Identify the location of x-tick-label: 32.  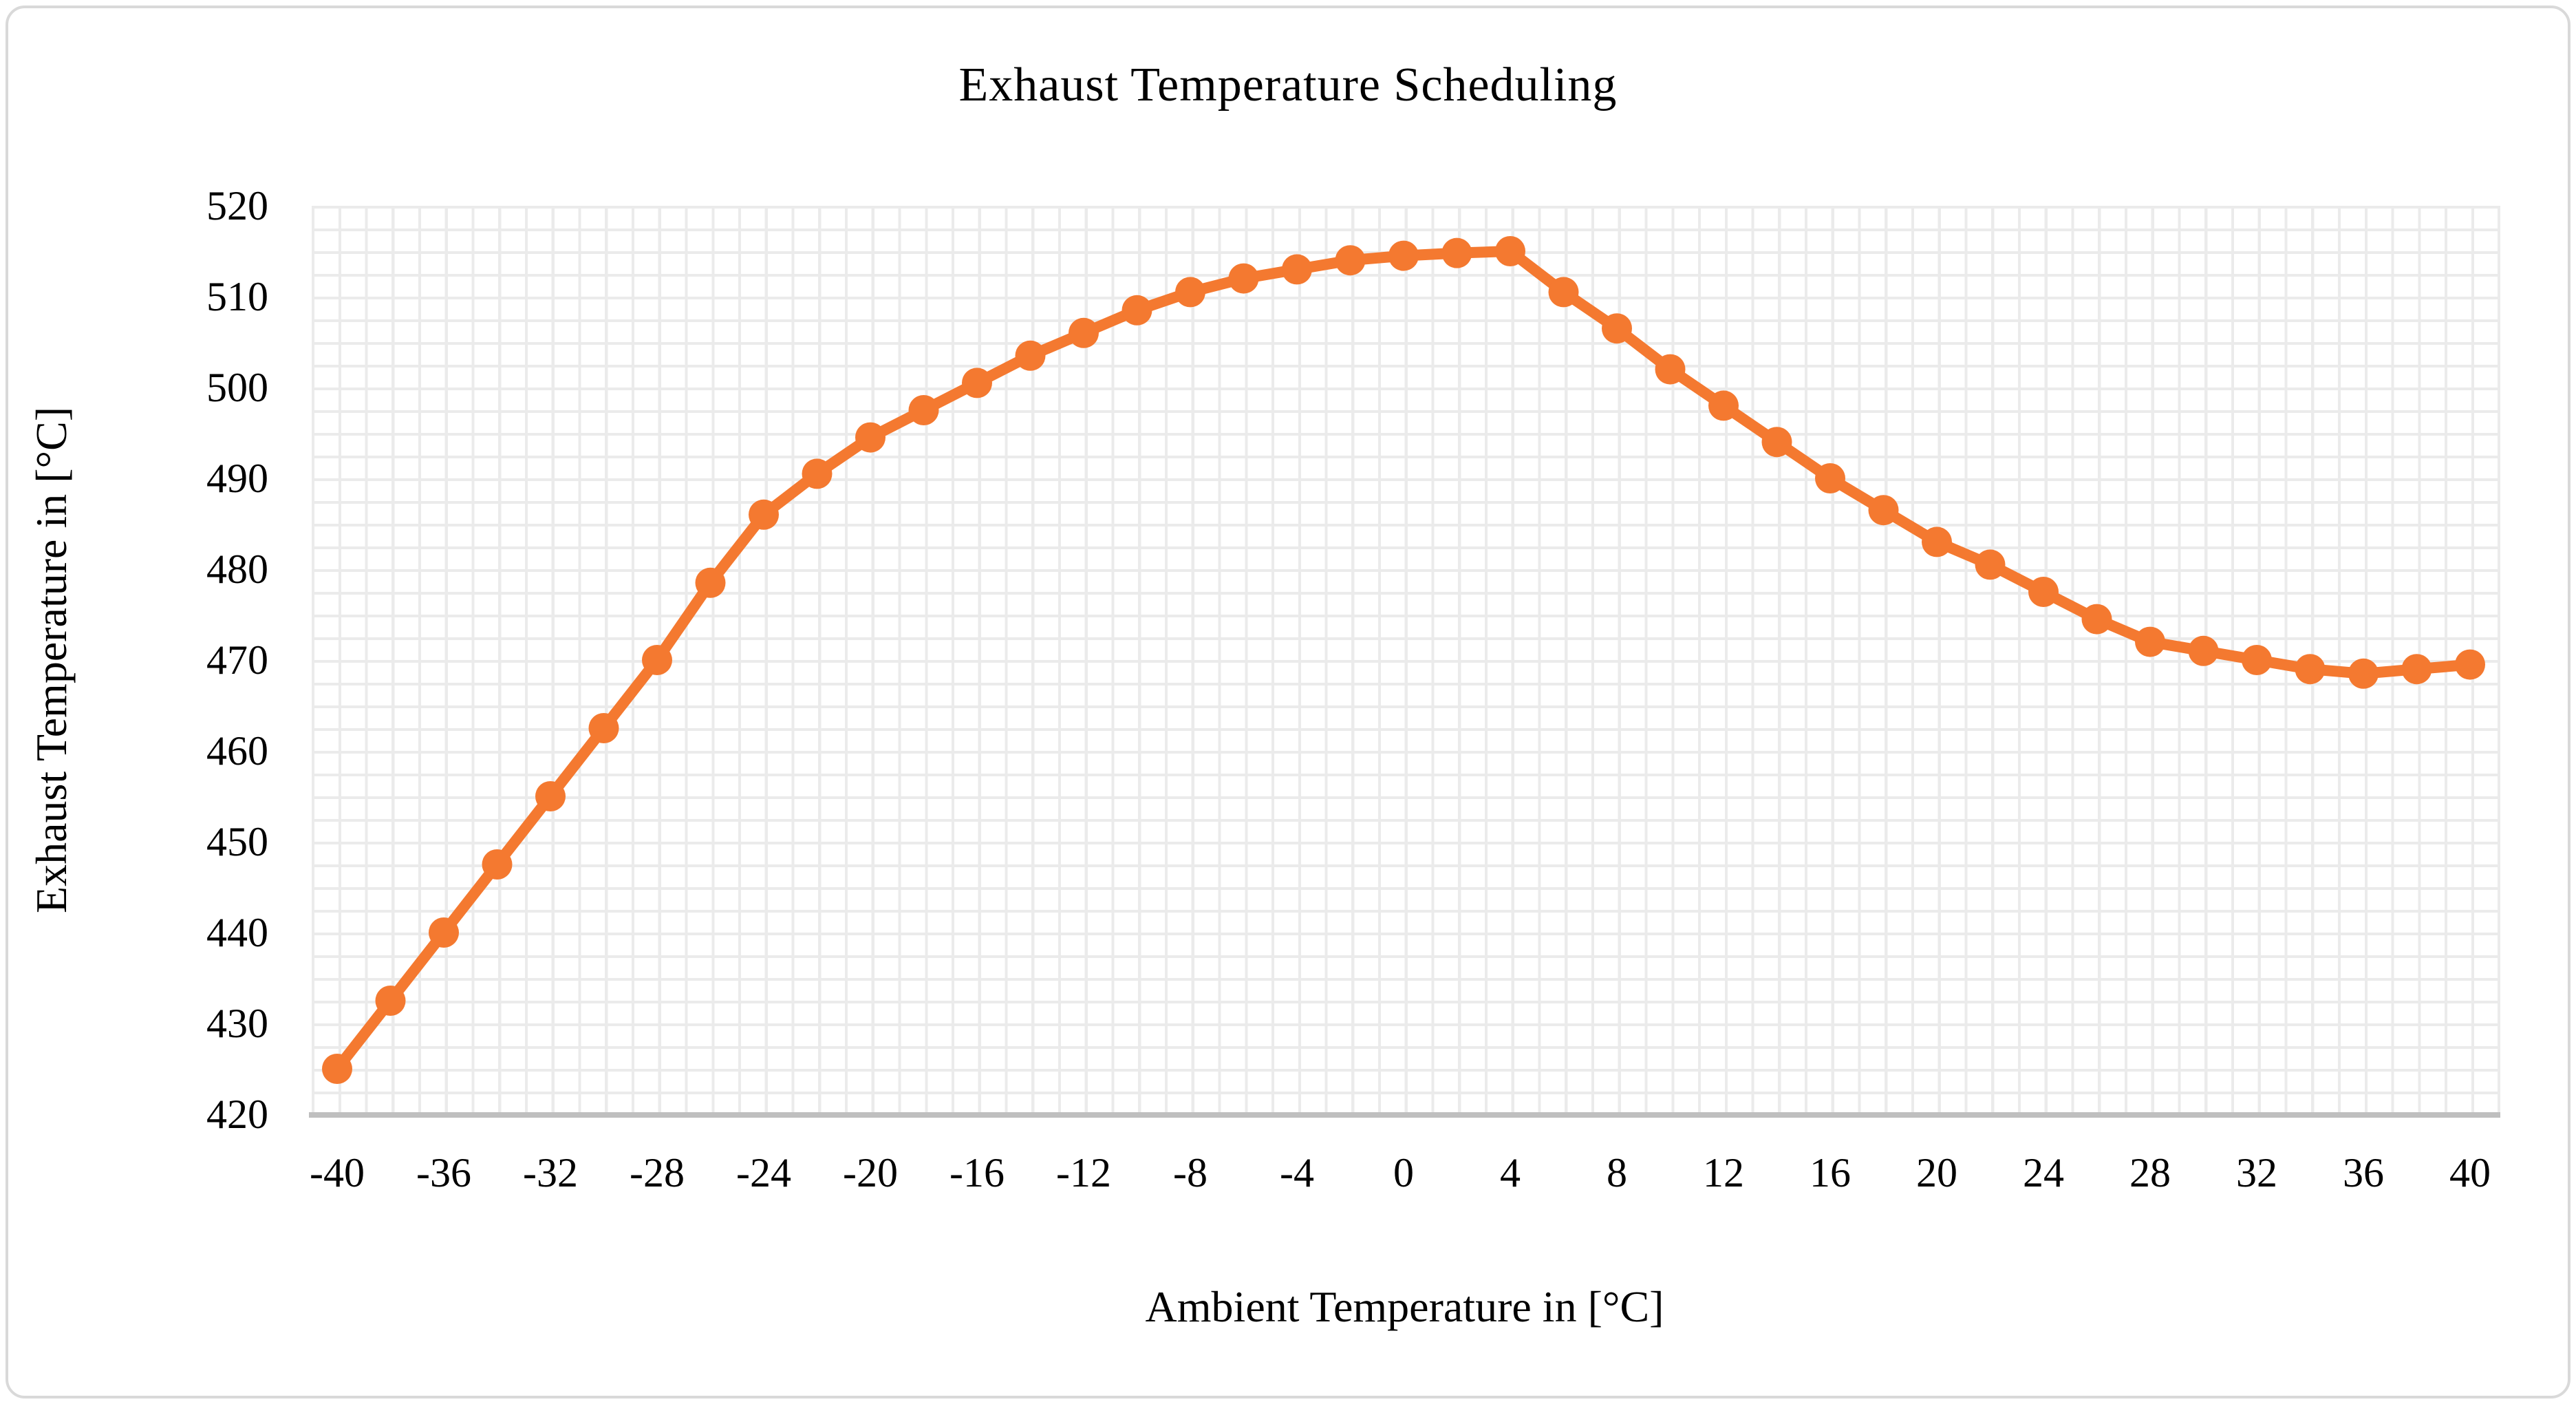
(2257, 1172).